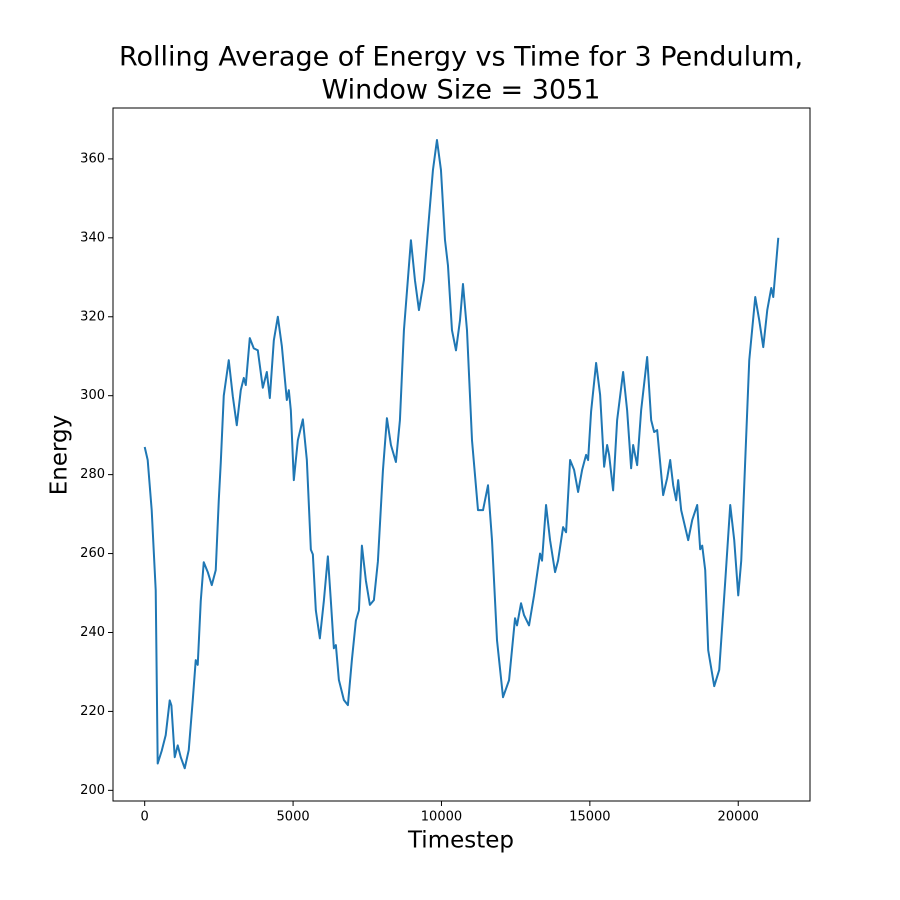  Describe the element at coordinates (461, 90) in the screenshot. I see `chart-title: Window Size = 3051` at that location.